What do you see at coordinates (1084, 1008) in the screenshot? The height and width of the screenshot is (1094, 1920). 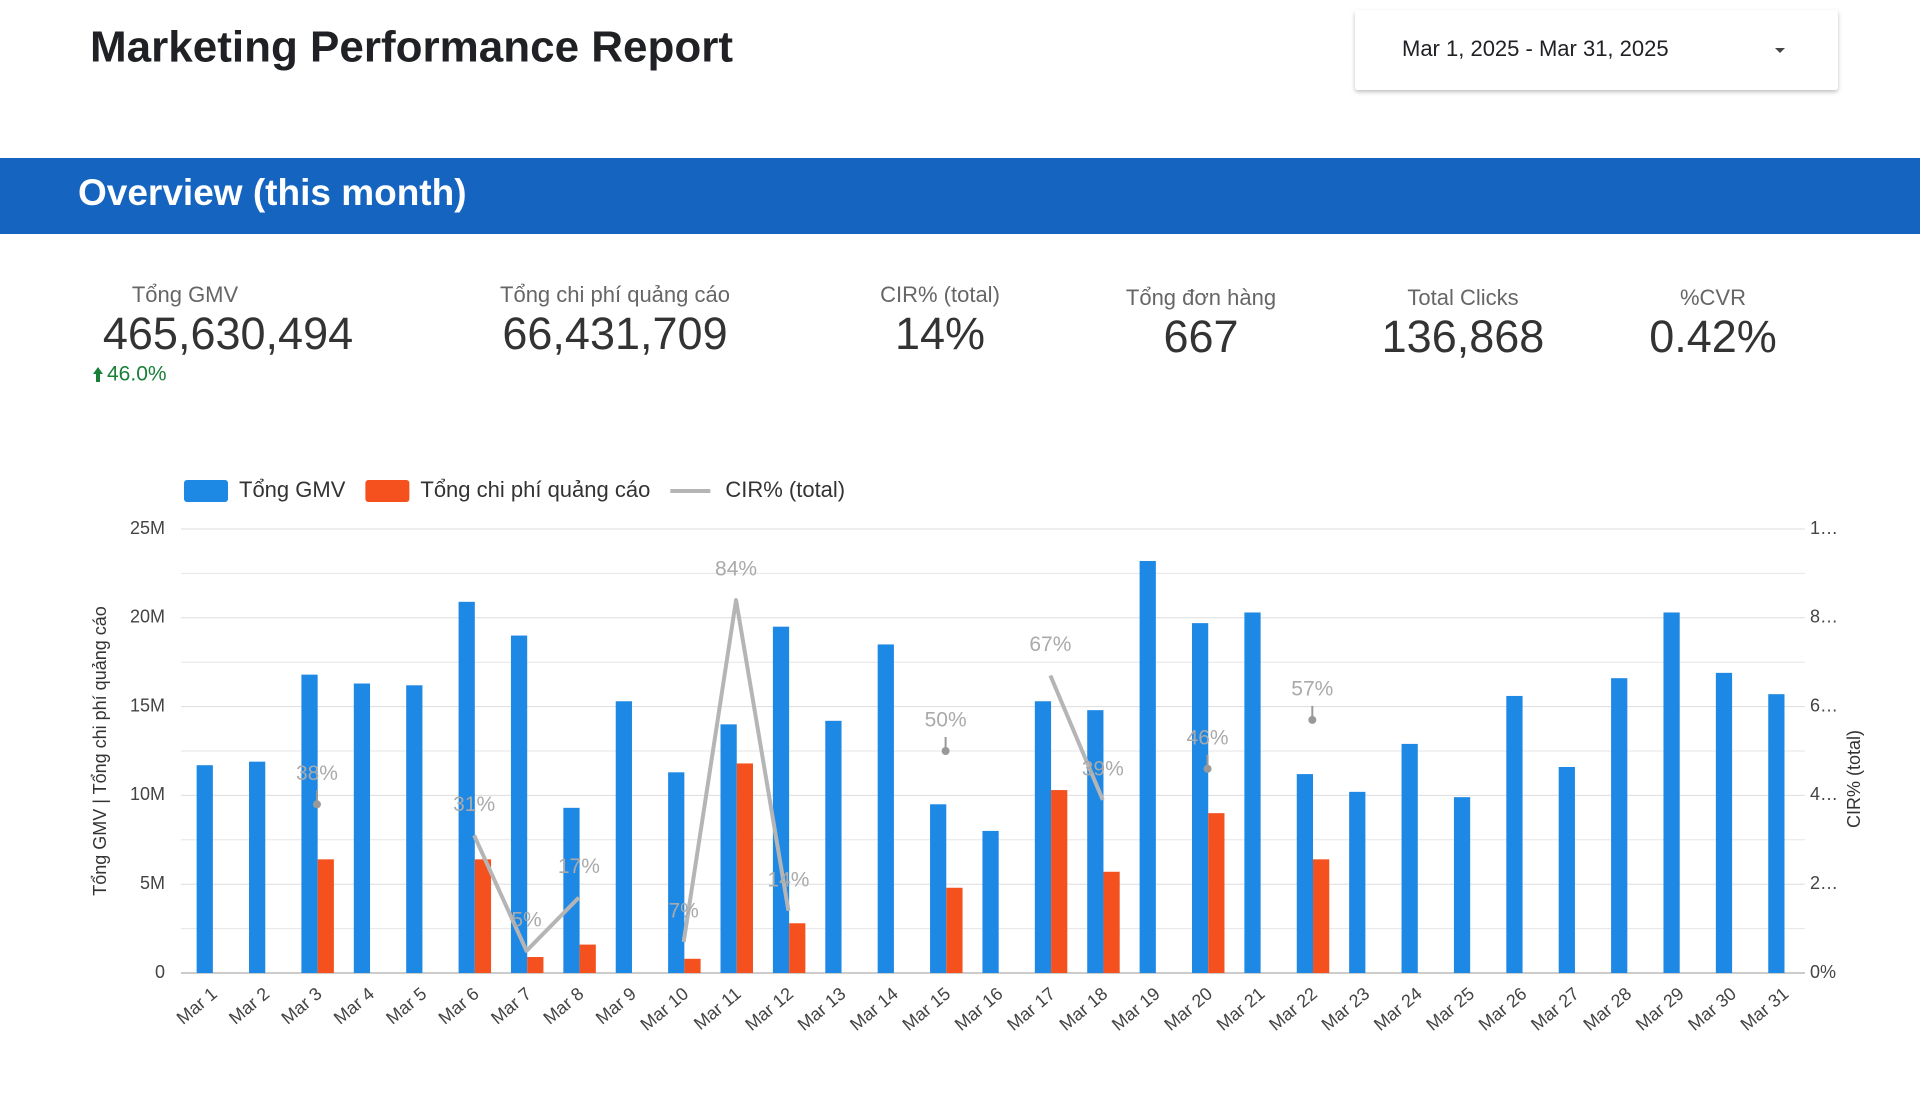 I see `x-tick-label: Mar 18` at bounding box center [1084, 1008].